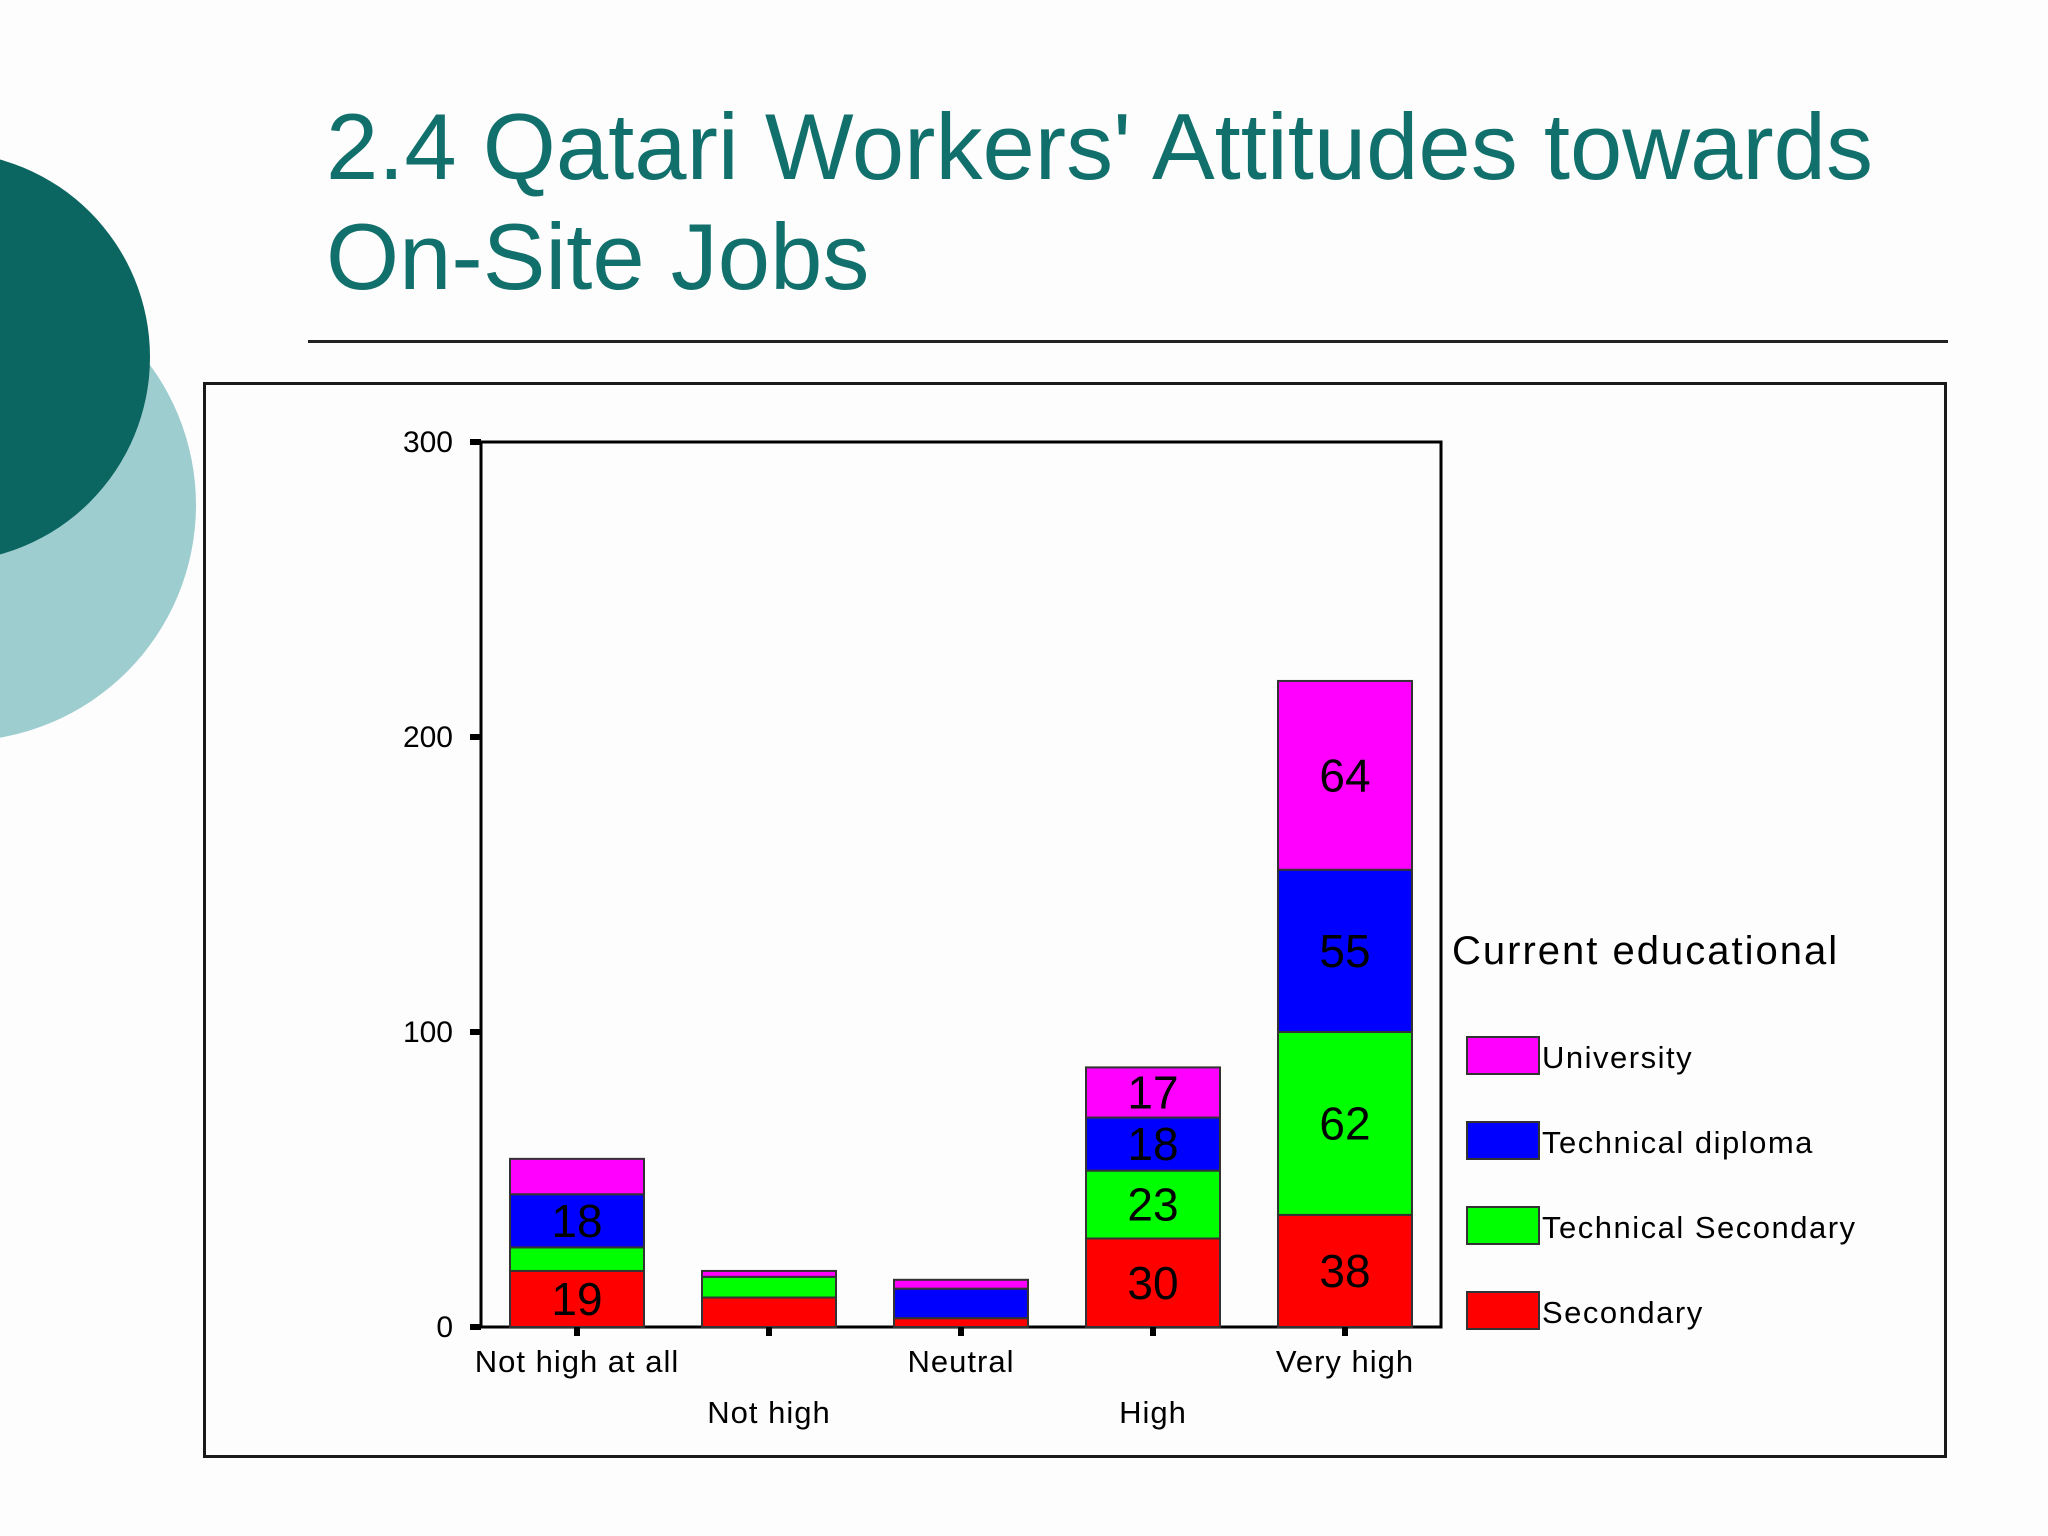 This screenshot has width=2048, height=1536. I want to click on bar-technical-diploma-high, so click(1153, 1144).